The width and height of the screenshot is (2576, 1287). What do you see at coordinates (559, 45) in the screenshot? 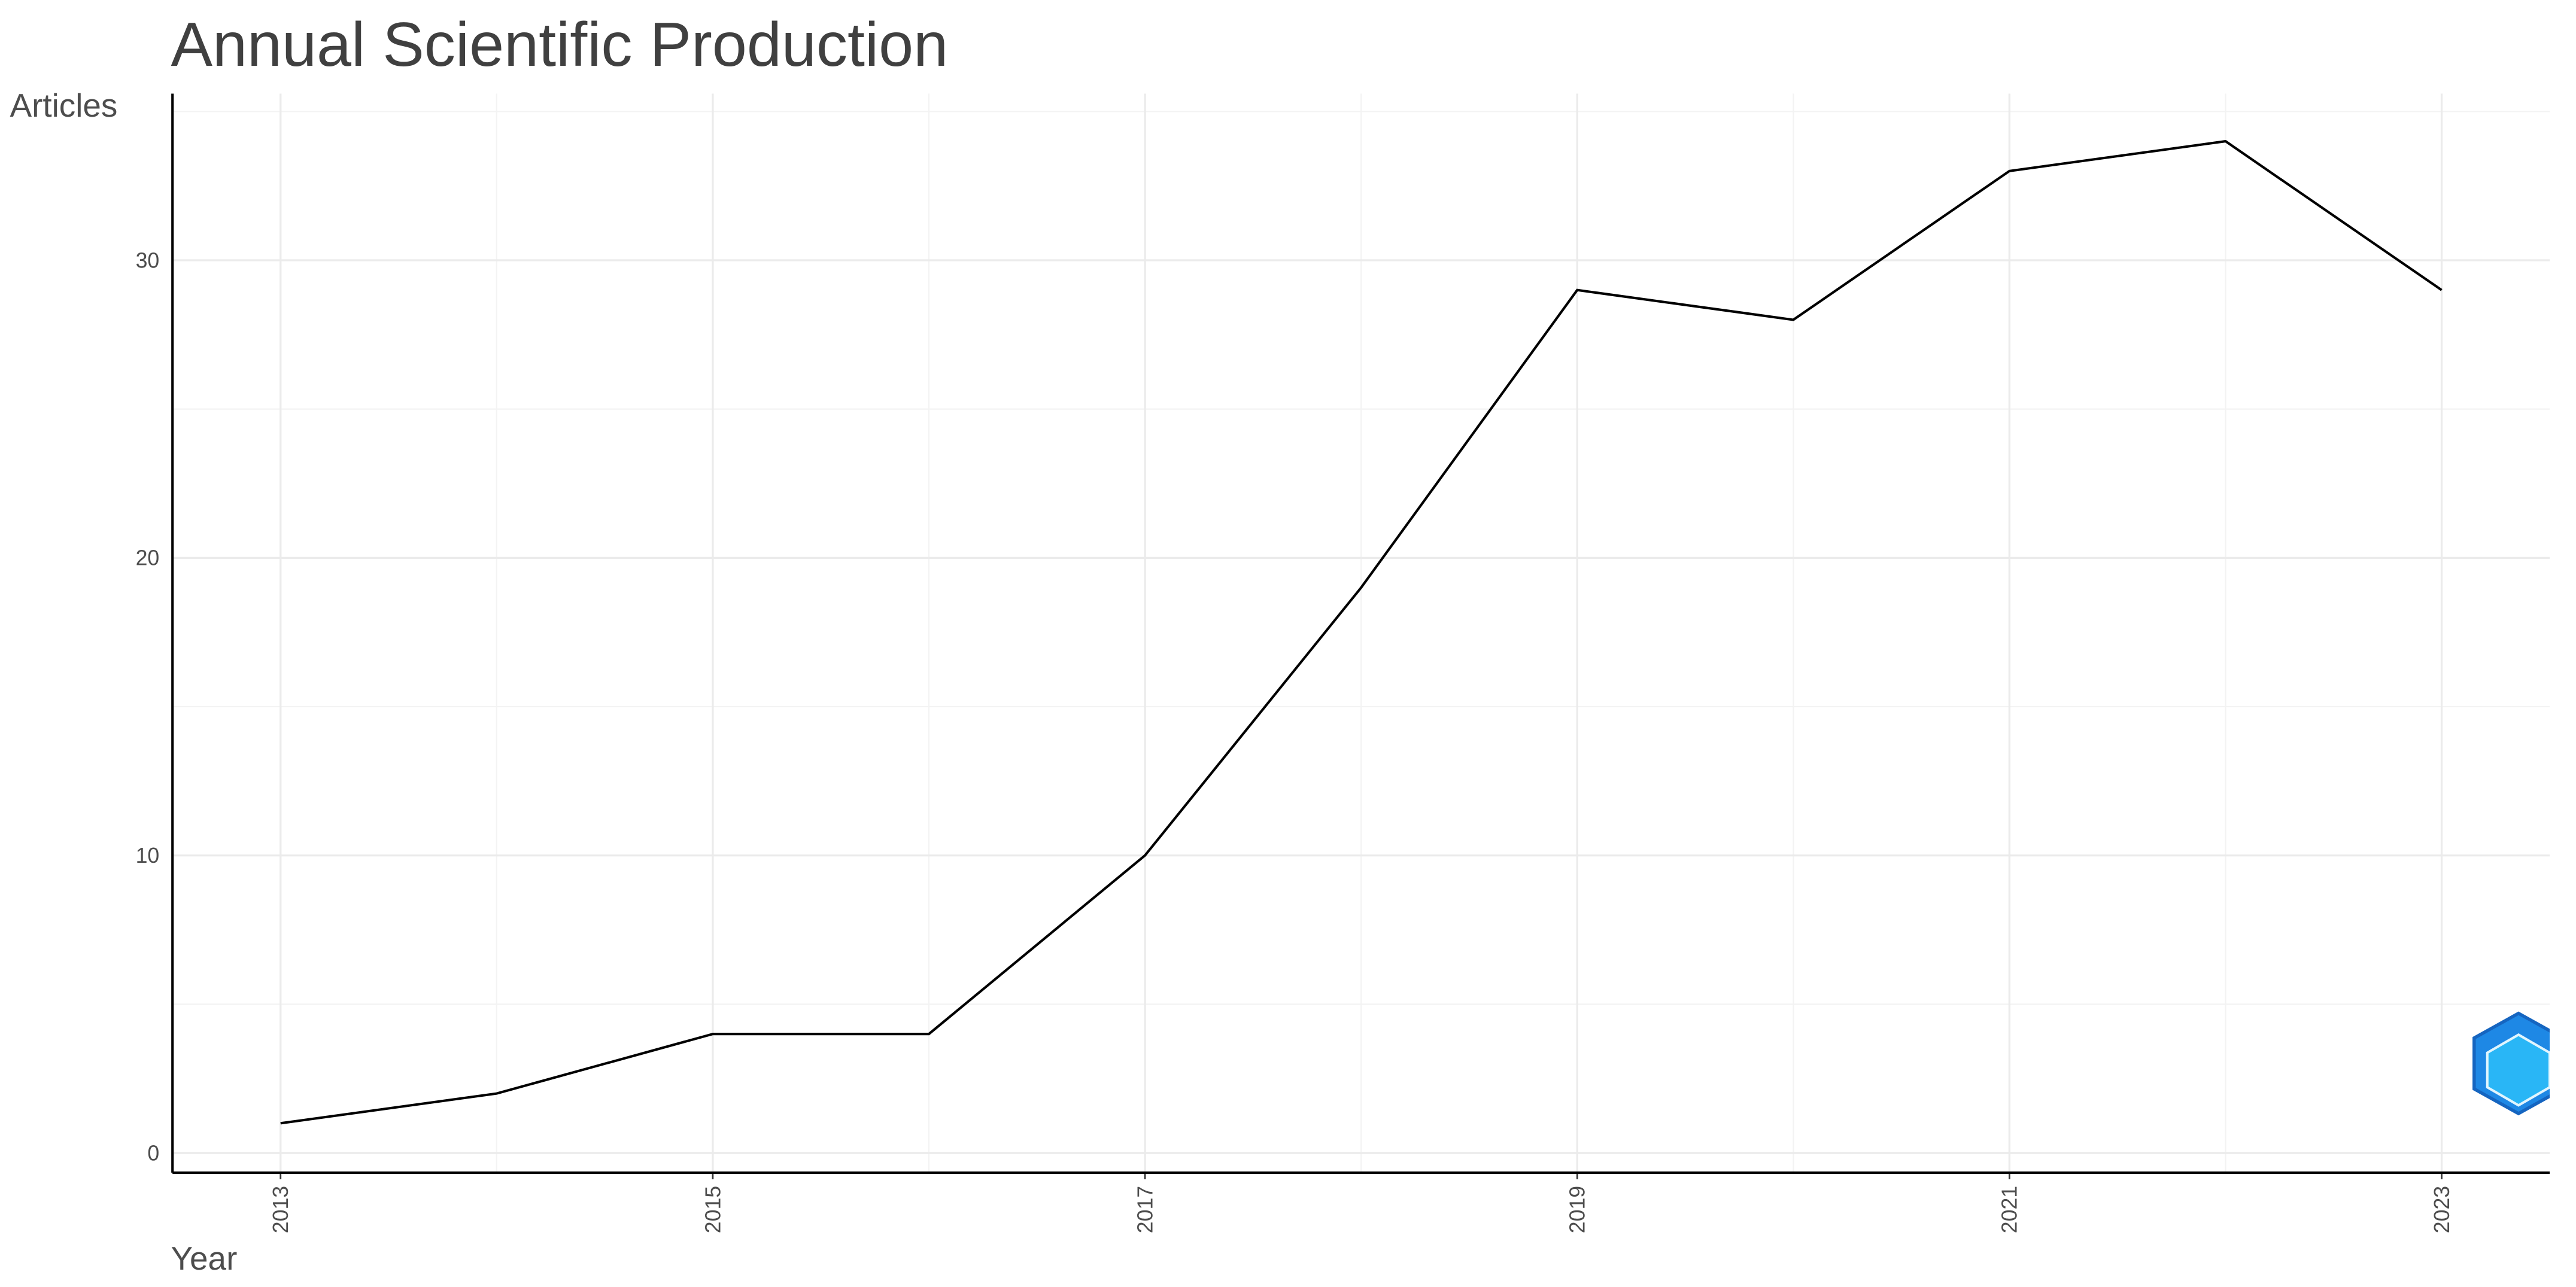
I see `chart-title: Annual Scientific Production` at bounding box center [559, 45].